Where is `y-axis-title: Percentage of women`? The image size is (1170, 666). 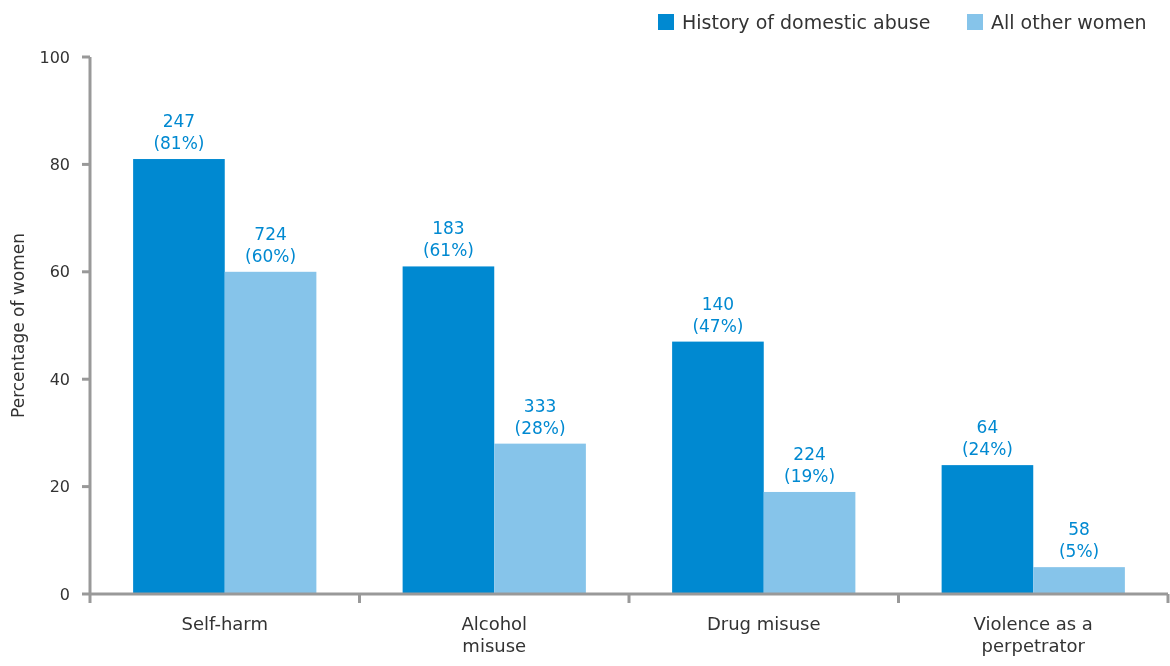 y-axis-title: Percentage of women is located at coordinates (18, 325).